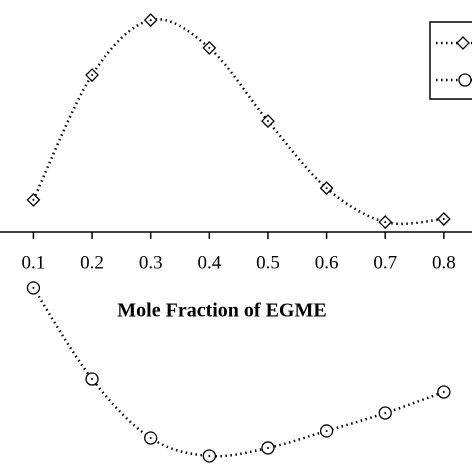 This screenshot has width=472, height=472. I want to click on legend-box, so click(450, 60).